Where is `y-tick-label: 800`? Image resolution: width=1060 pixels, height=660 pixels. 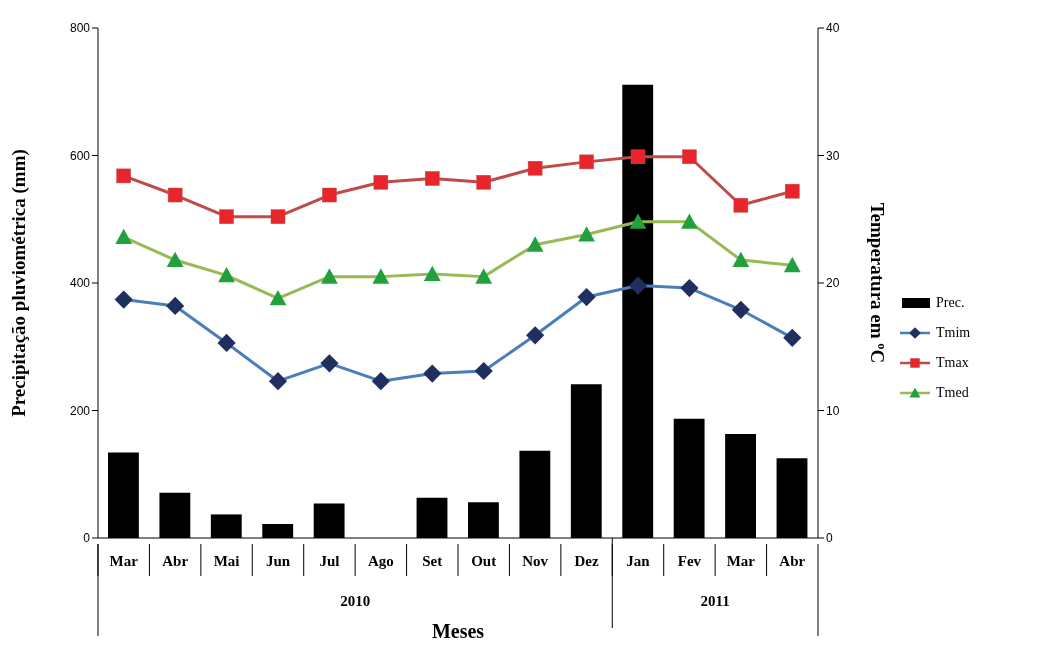 y-tick-label: 800 is located at coordinates (80, 28).